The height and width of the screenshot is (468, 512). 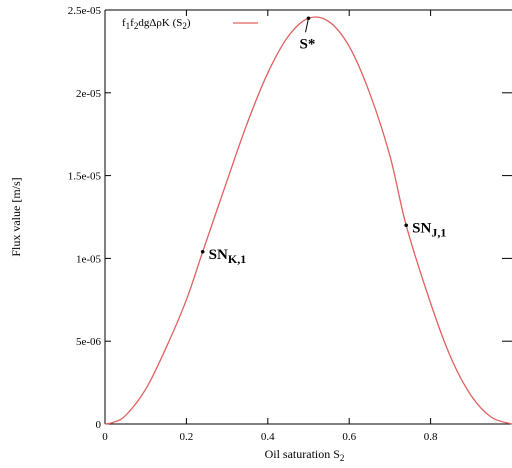 I want to click on y-tick-label: 0, so click(x=99, y=425).